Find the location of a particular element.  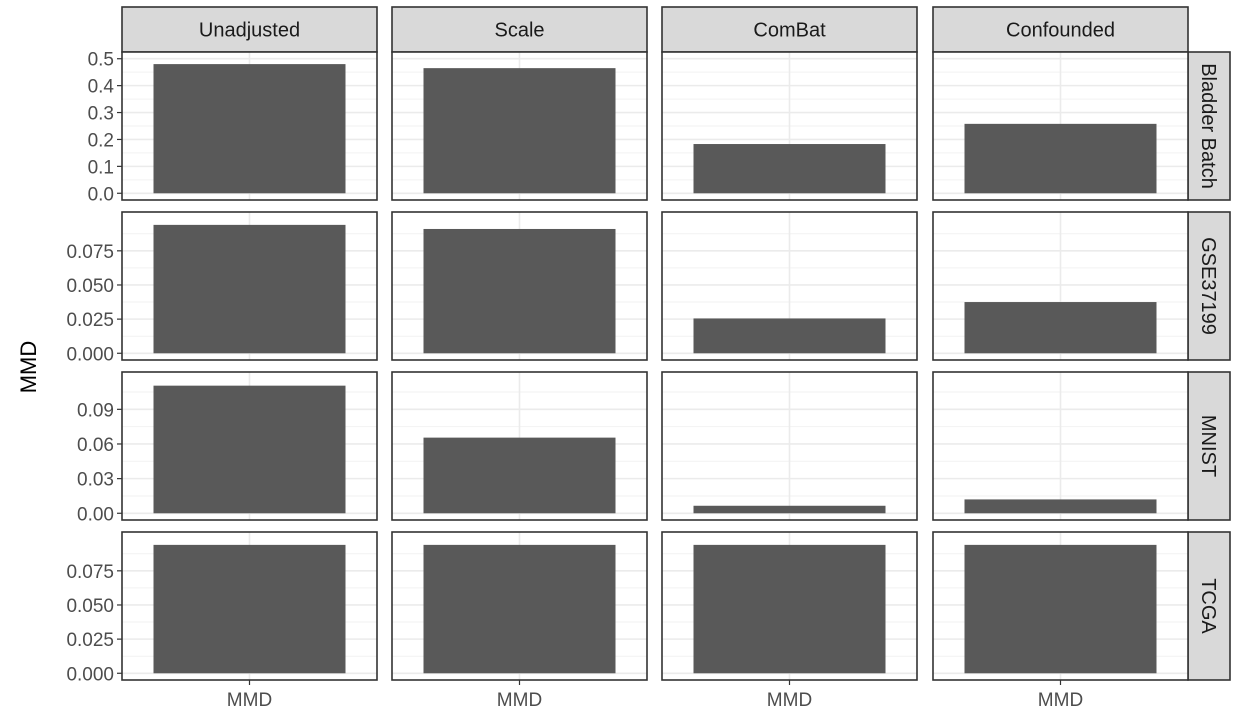

y-tick-label: 0.5 is located at coordinates (101, 60).